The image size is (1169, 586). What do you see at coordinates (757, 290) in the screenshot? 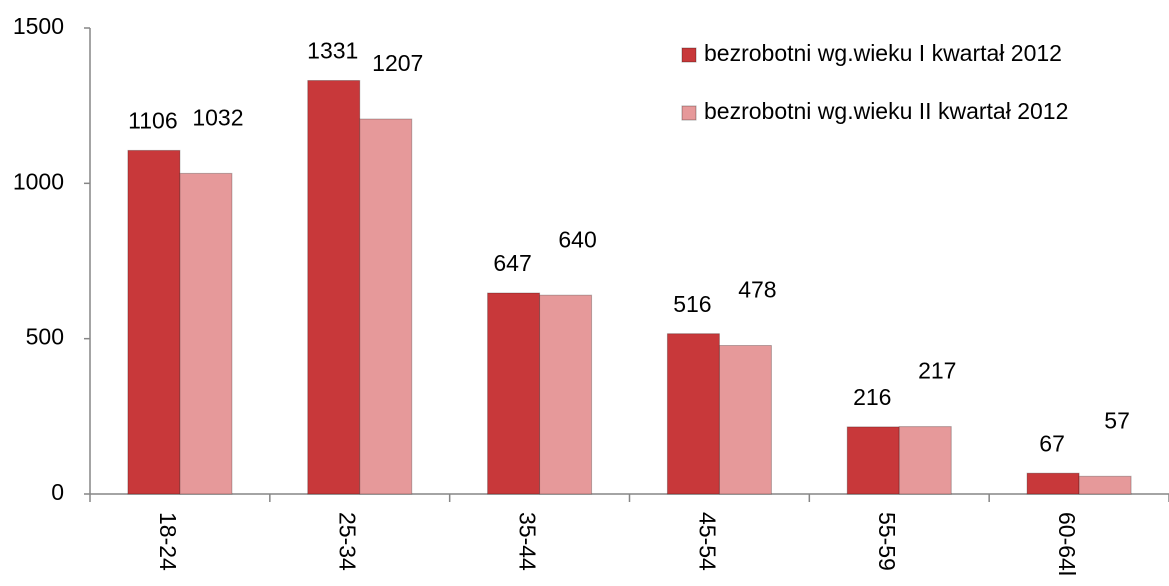
I see `data-label: 478` at bounding box center [757, 290].